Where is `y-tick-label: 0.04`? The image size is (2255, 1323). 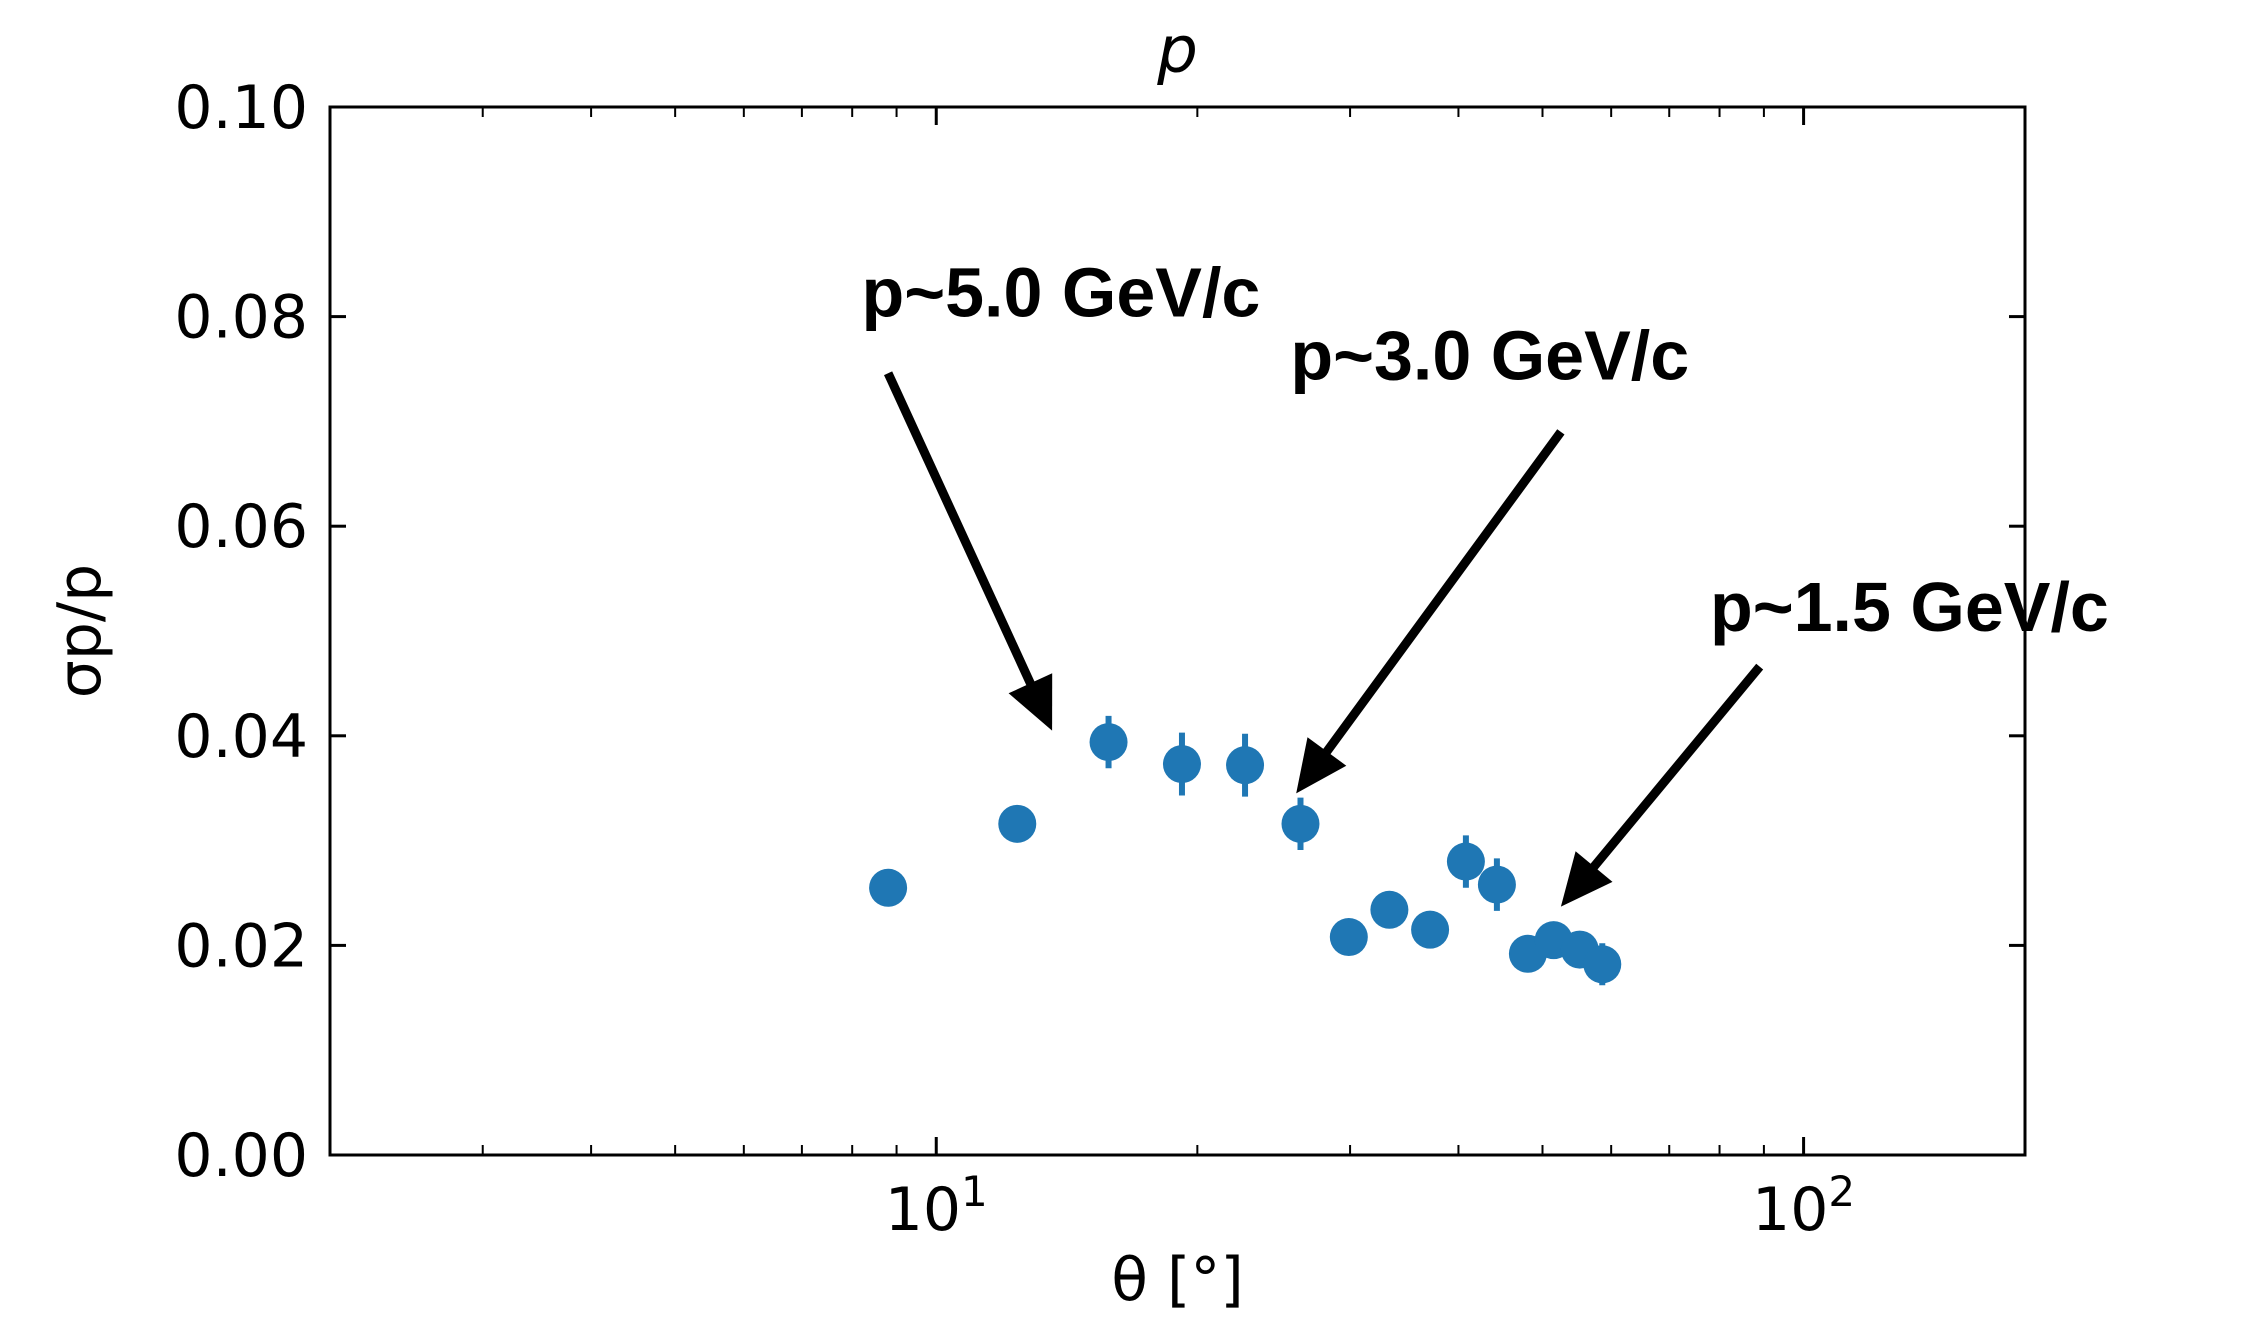
y-tick-label: 0.04 is located at coordinates (241, 737).